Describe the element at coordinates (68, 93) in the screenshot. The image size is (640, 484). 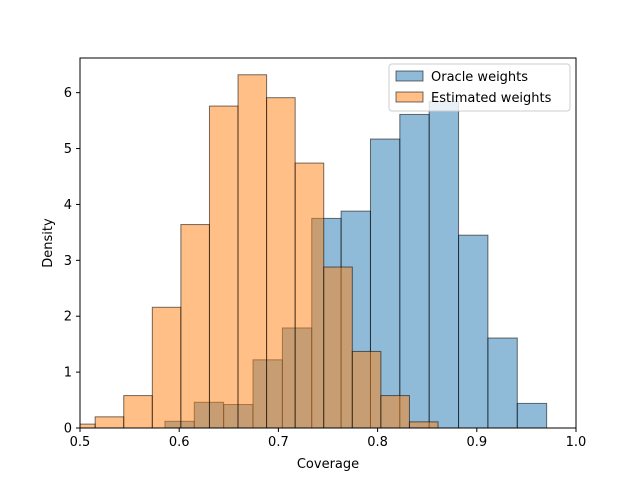
I see `y-tick-label: 6` at that location.